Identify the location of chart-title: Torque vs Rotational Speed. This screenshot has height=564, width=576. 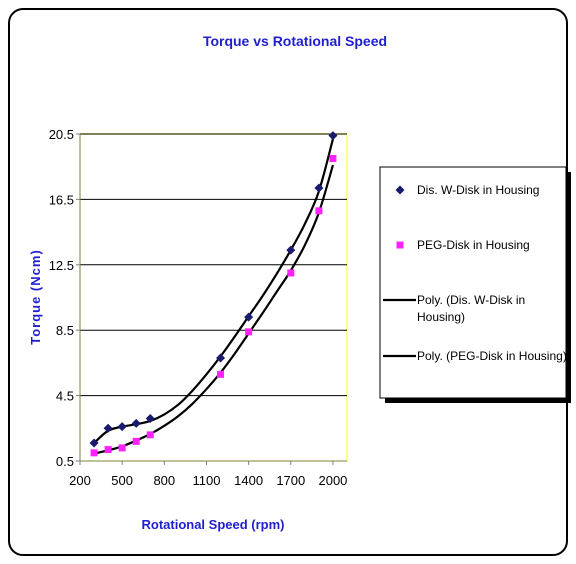
(295, 41).